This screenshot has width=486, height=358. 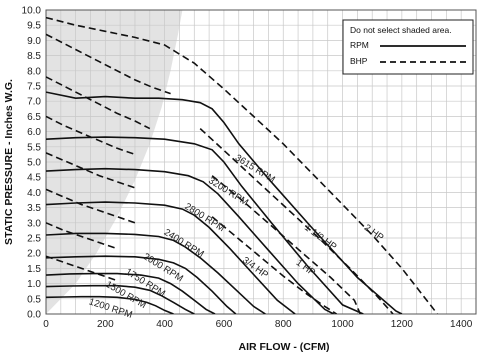 I want to click on y-tick-label: 0.5, so click(x=34, y=299).